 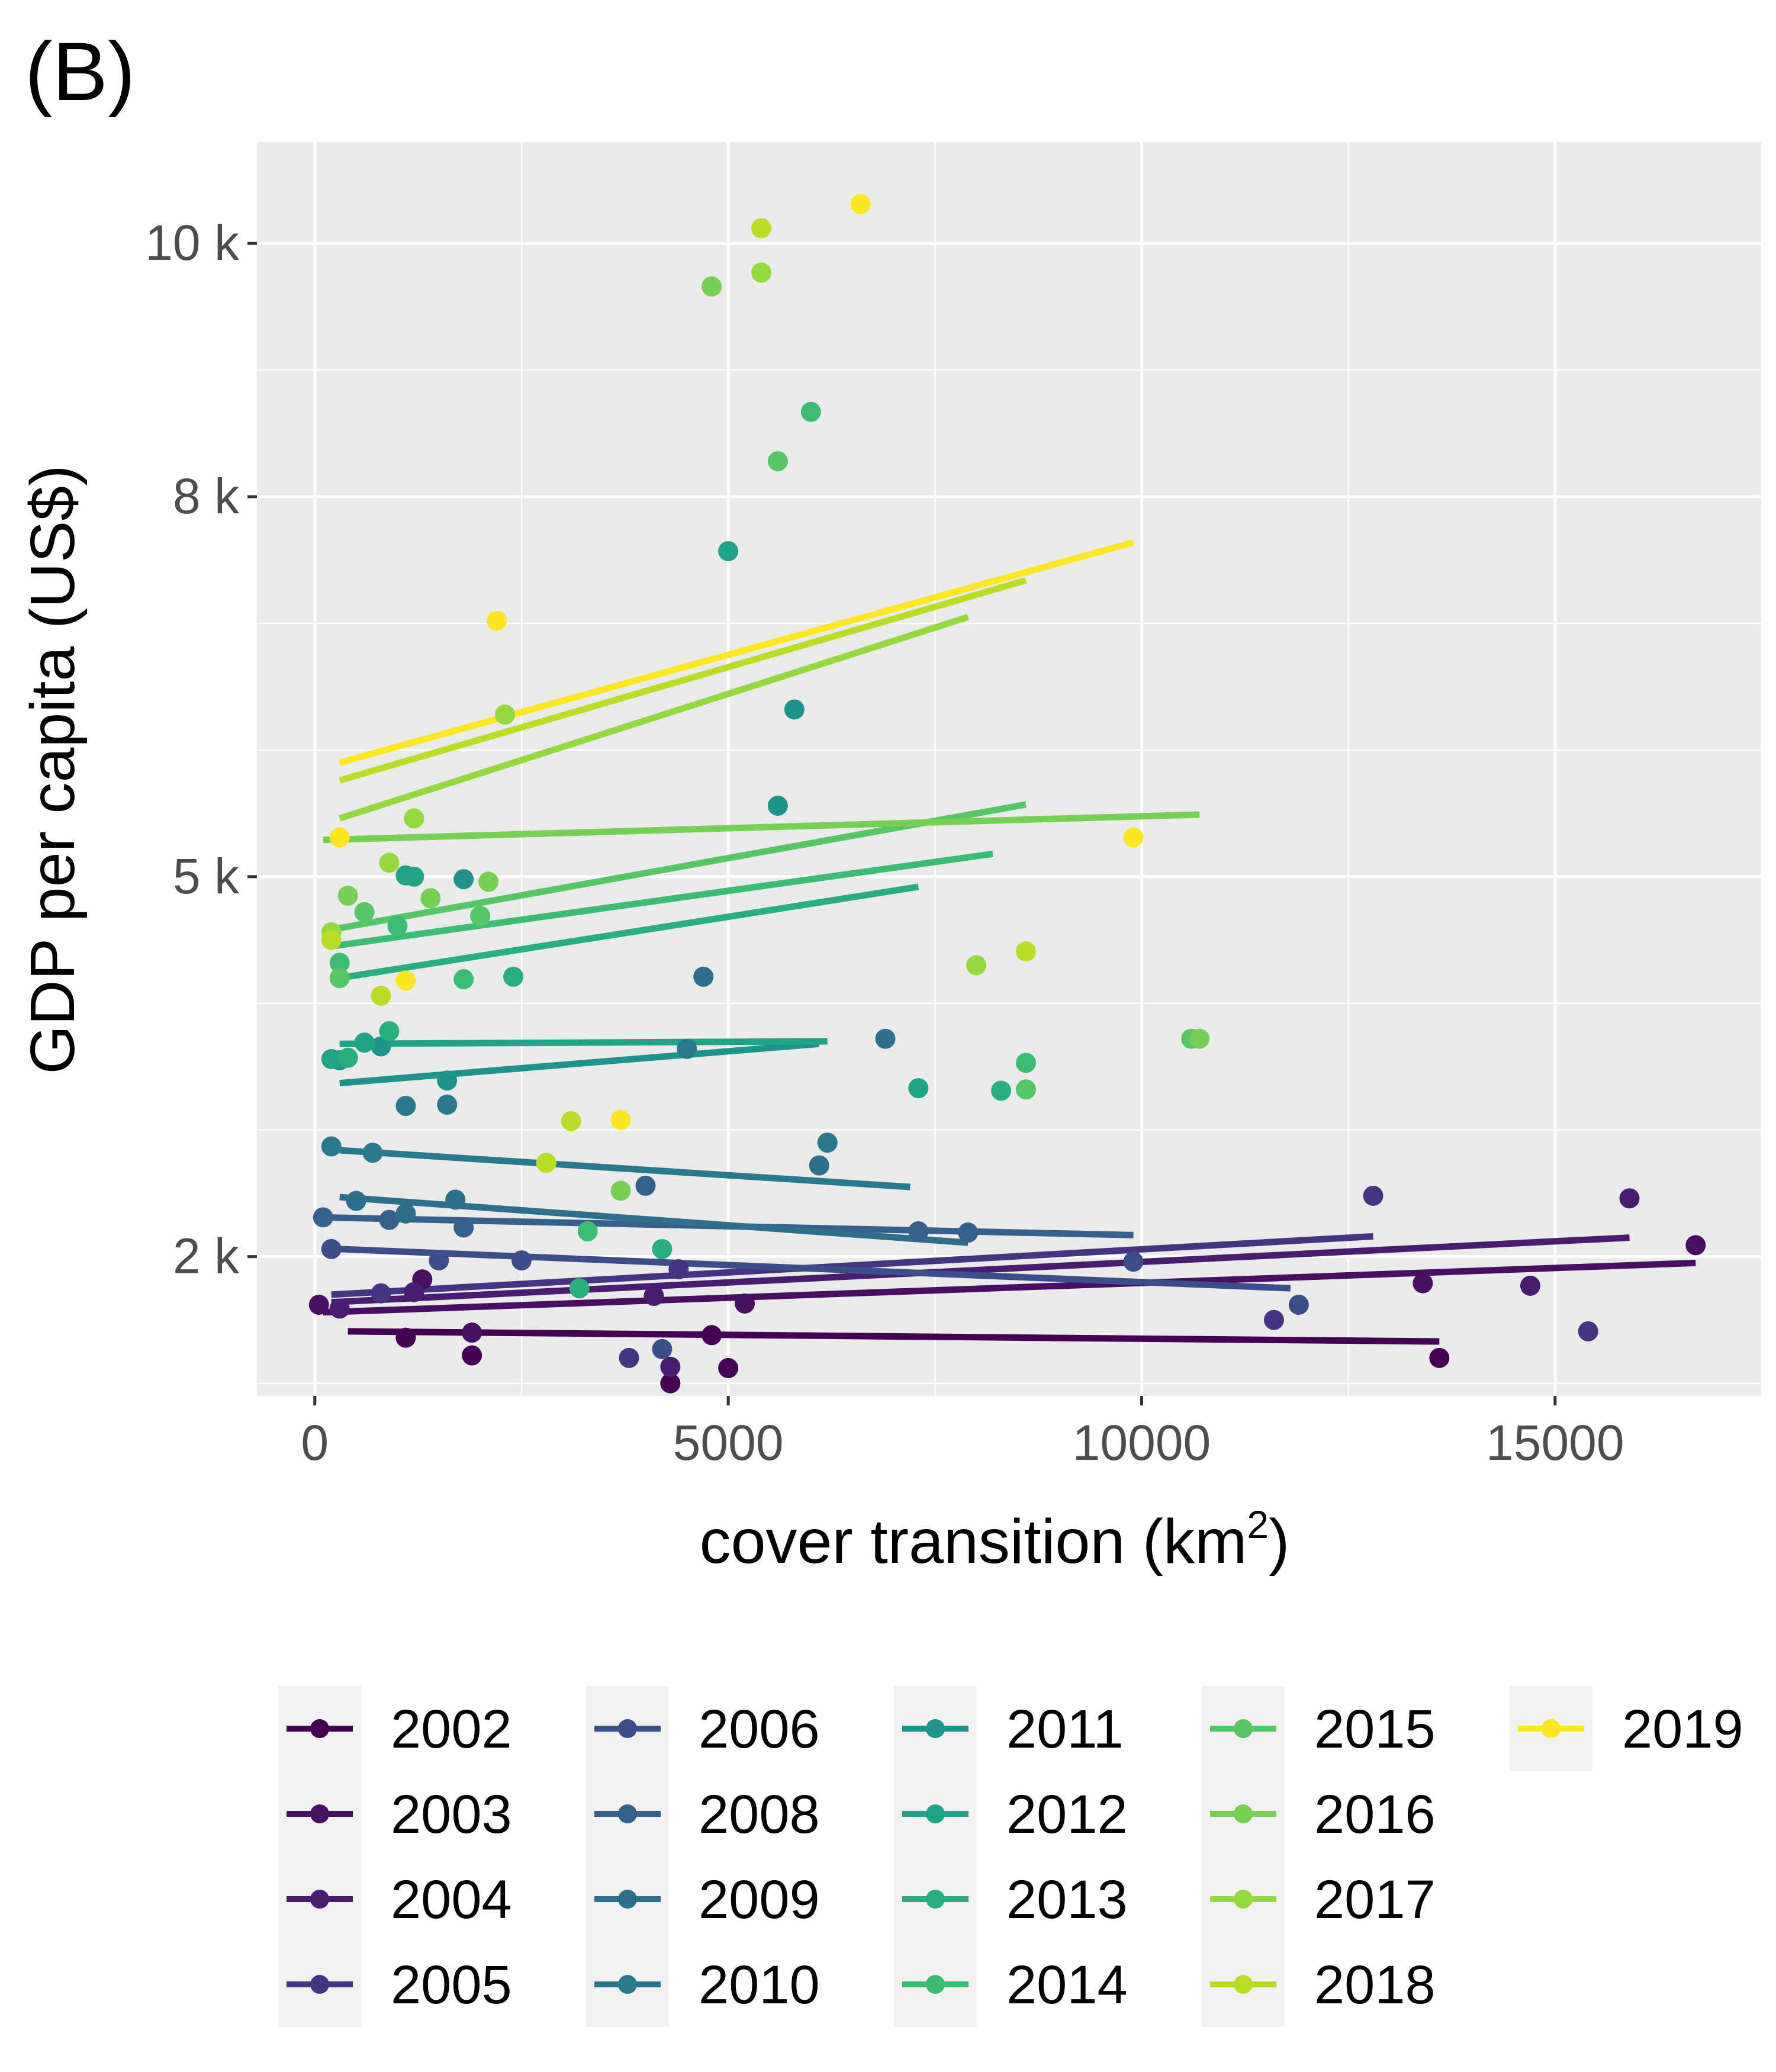 What do you see at coordinates (206, 1256) in the screenshot?
I see `y-tick-label: 2 k` at bounding box center [206, 1256].